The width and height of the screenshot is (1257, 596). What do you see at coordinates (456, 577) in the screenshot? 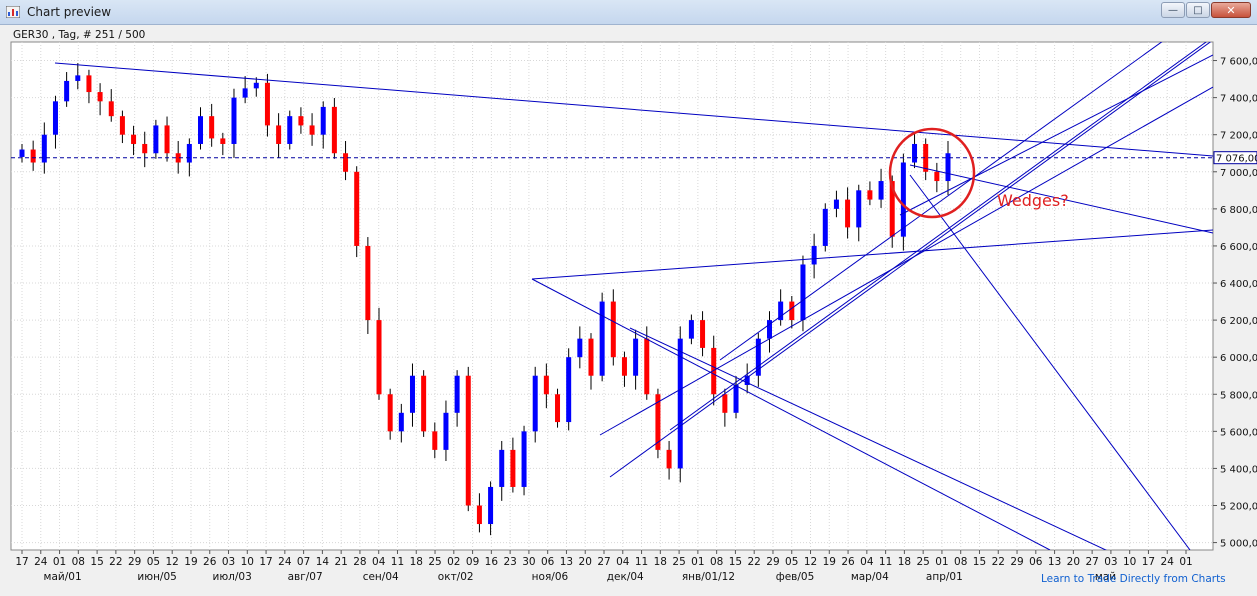
I see `x-month-label: окт/02` at bounding box center [456, 577].